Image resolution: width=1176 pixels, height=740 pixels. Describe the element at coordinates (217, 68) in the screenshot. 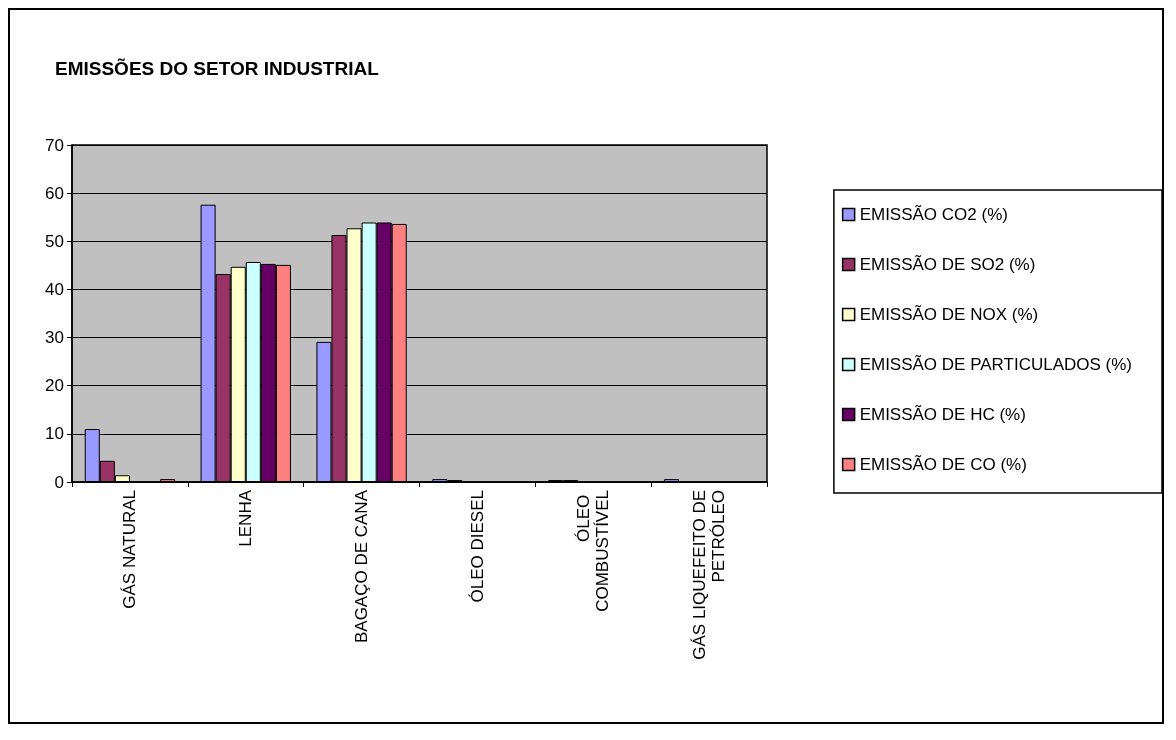

I see `chart-title: EMISSÕES DO SETOR INDUSTRIAL` at that location.